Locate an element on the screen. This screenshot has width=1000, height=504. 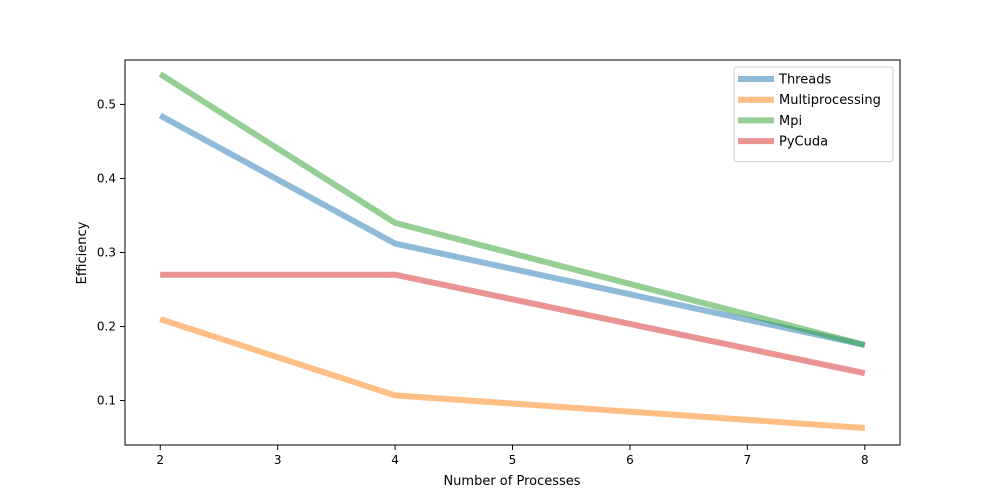
y-tick-label: 0.5 is located at coordinates (106, 104).